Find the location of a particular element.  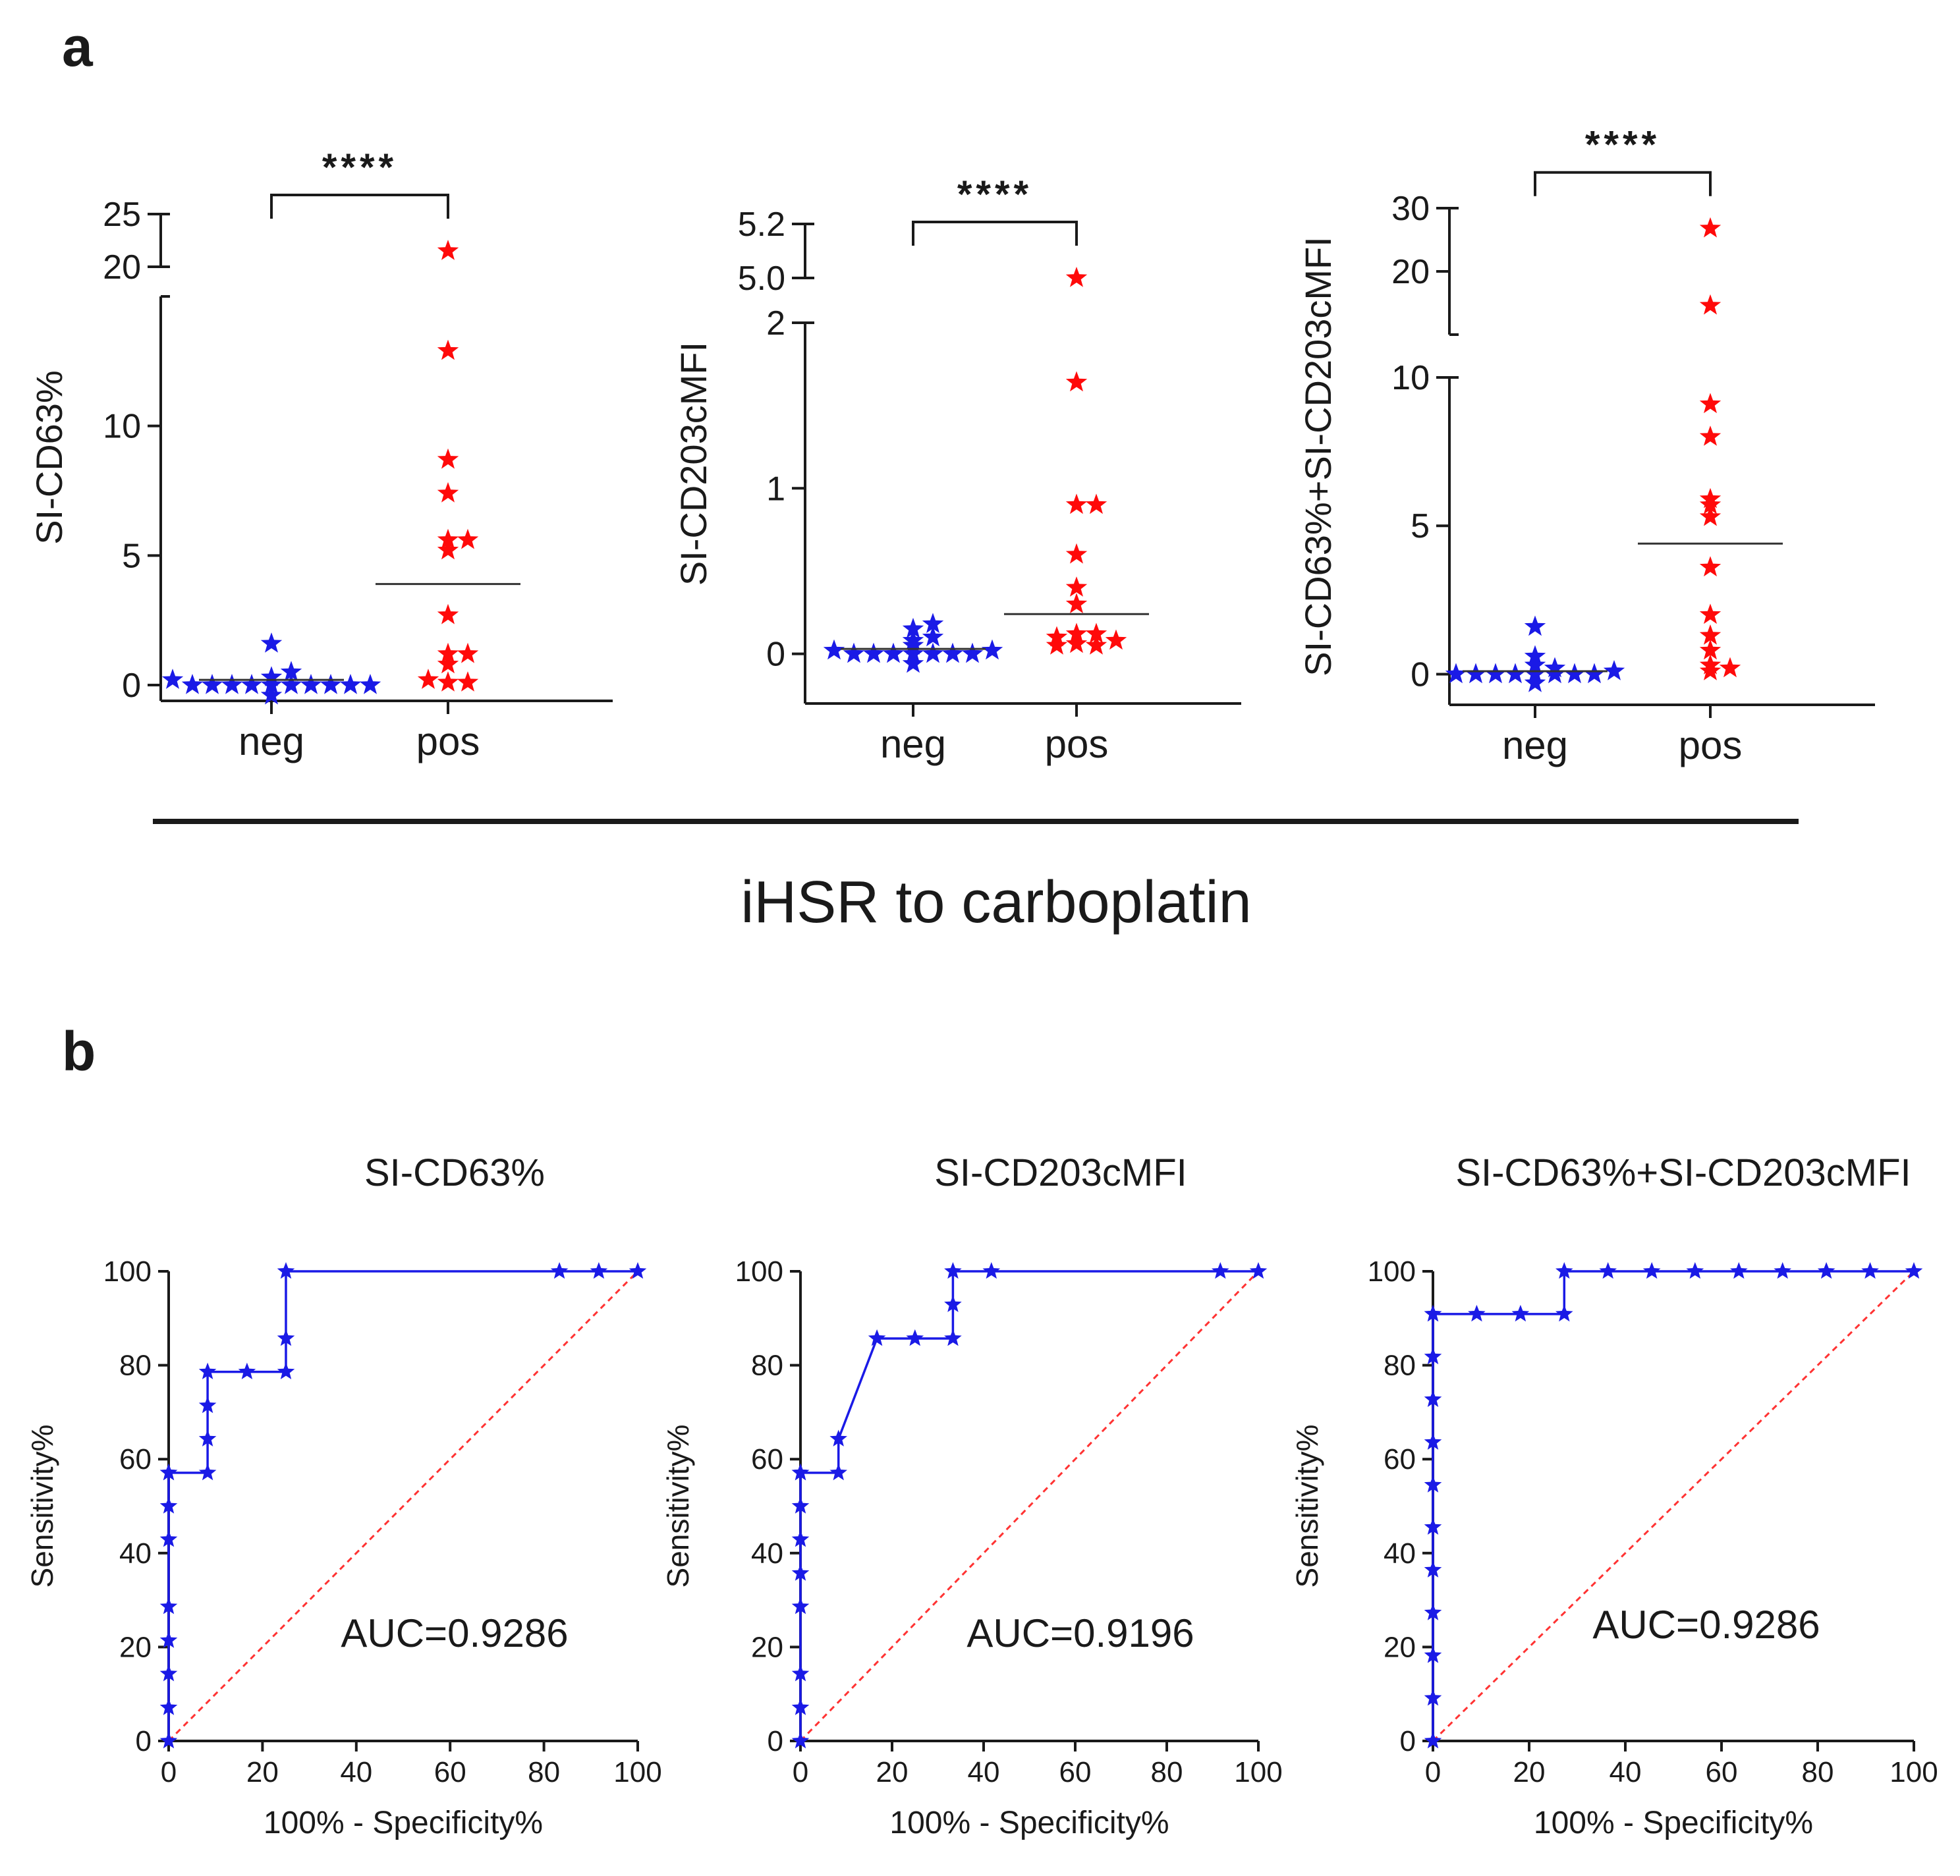

category-label-pos: pos is located at coordinates (448, 741).